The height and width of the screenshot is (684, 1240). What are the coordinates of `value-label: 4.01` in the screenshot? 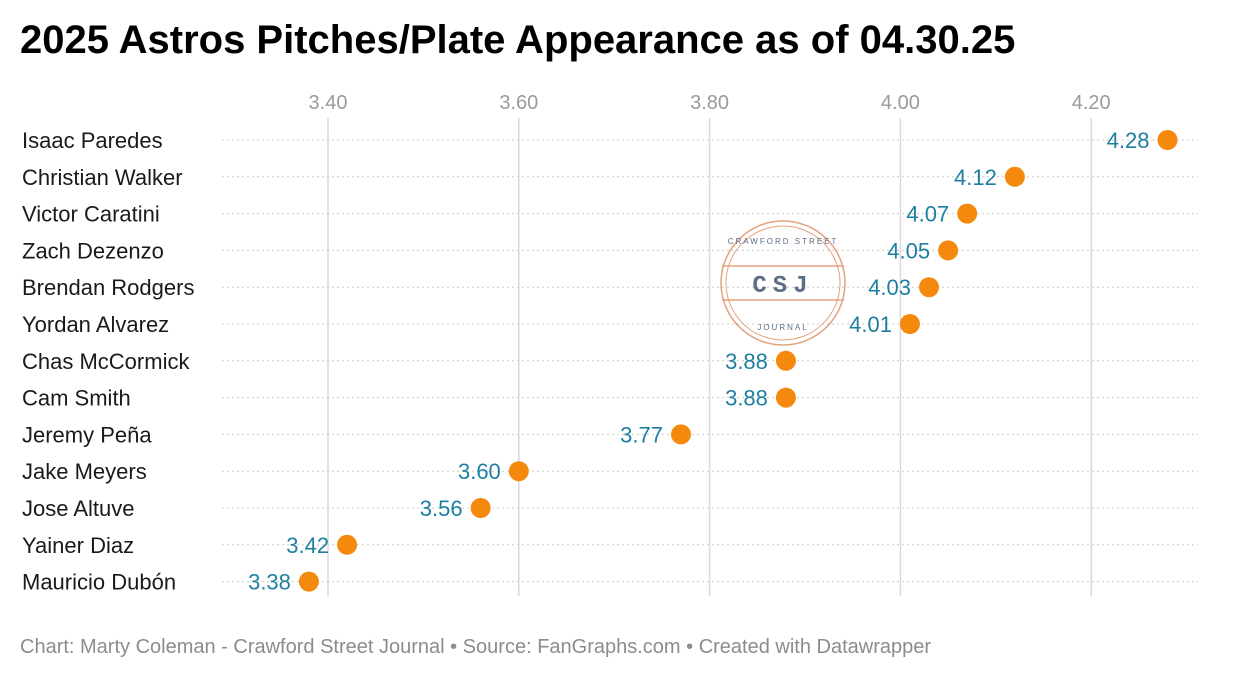 It's located at (870, 324).